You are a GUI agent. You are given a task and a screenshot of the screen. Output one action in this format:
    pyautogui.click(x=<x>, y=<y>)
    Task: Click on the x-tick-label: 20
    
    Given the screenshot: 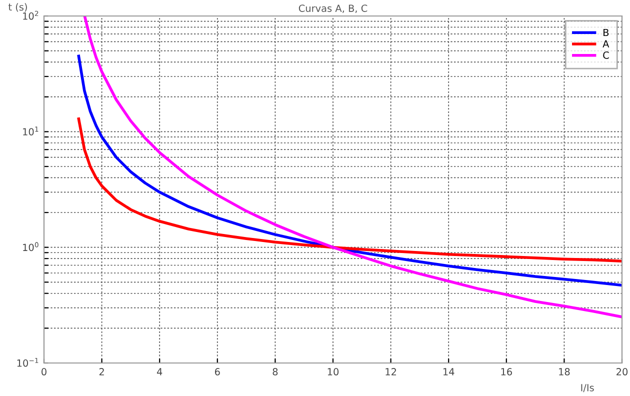 What is the action you would take?
    pyautogui.click(x=622, y=372)
    